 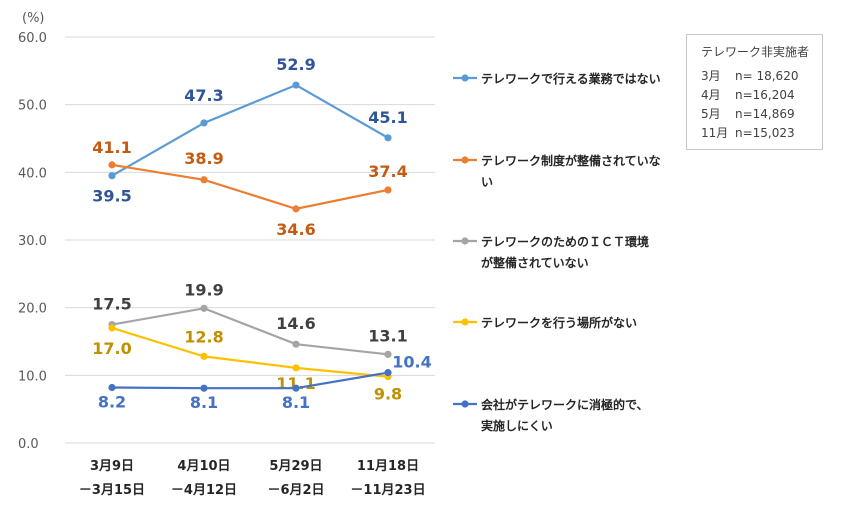 What do you see at coordinates (711, 114) in the screenshot?
I see `sample-month: 5月` at bounding box center [711, 114].